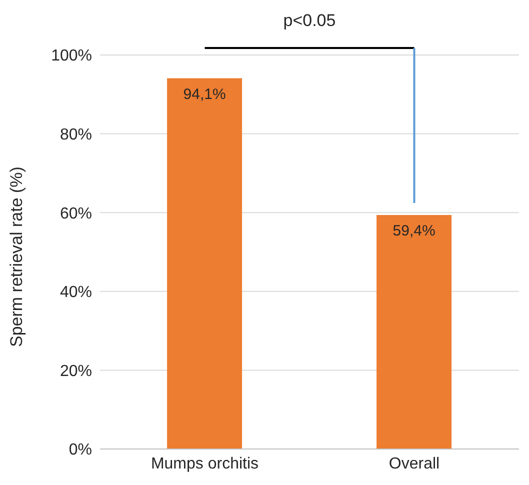 The width and height of the screenshot is (529, 485). I want to click on data-label: 94,1%, so click(204, 94).